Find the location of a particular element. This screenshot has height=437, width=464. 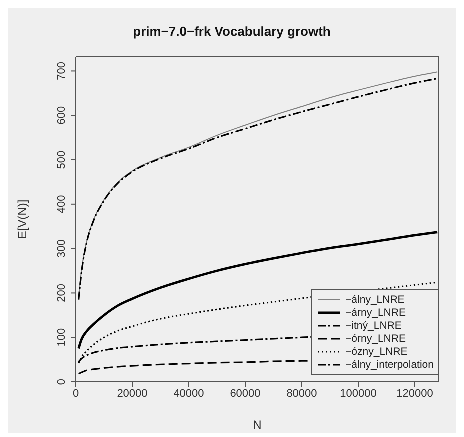

y-tick-label: 300 is located at coordinates (62, 249).